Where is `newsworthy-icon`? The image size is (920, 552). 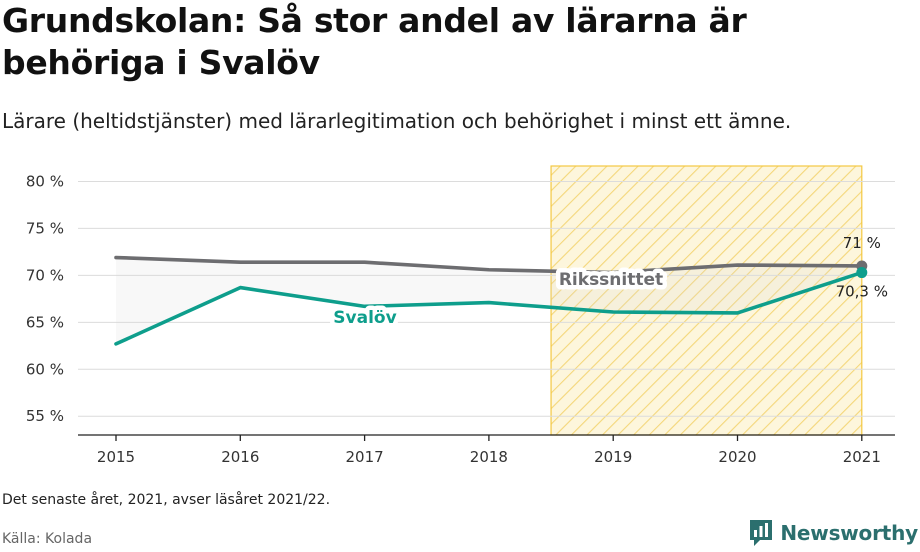
newsworthy-icon is located at coordinates (761, 533).